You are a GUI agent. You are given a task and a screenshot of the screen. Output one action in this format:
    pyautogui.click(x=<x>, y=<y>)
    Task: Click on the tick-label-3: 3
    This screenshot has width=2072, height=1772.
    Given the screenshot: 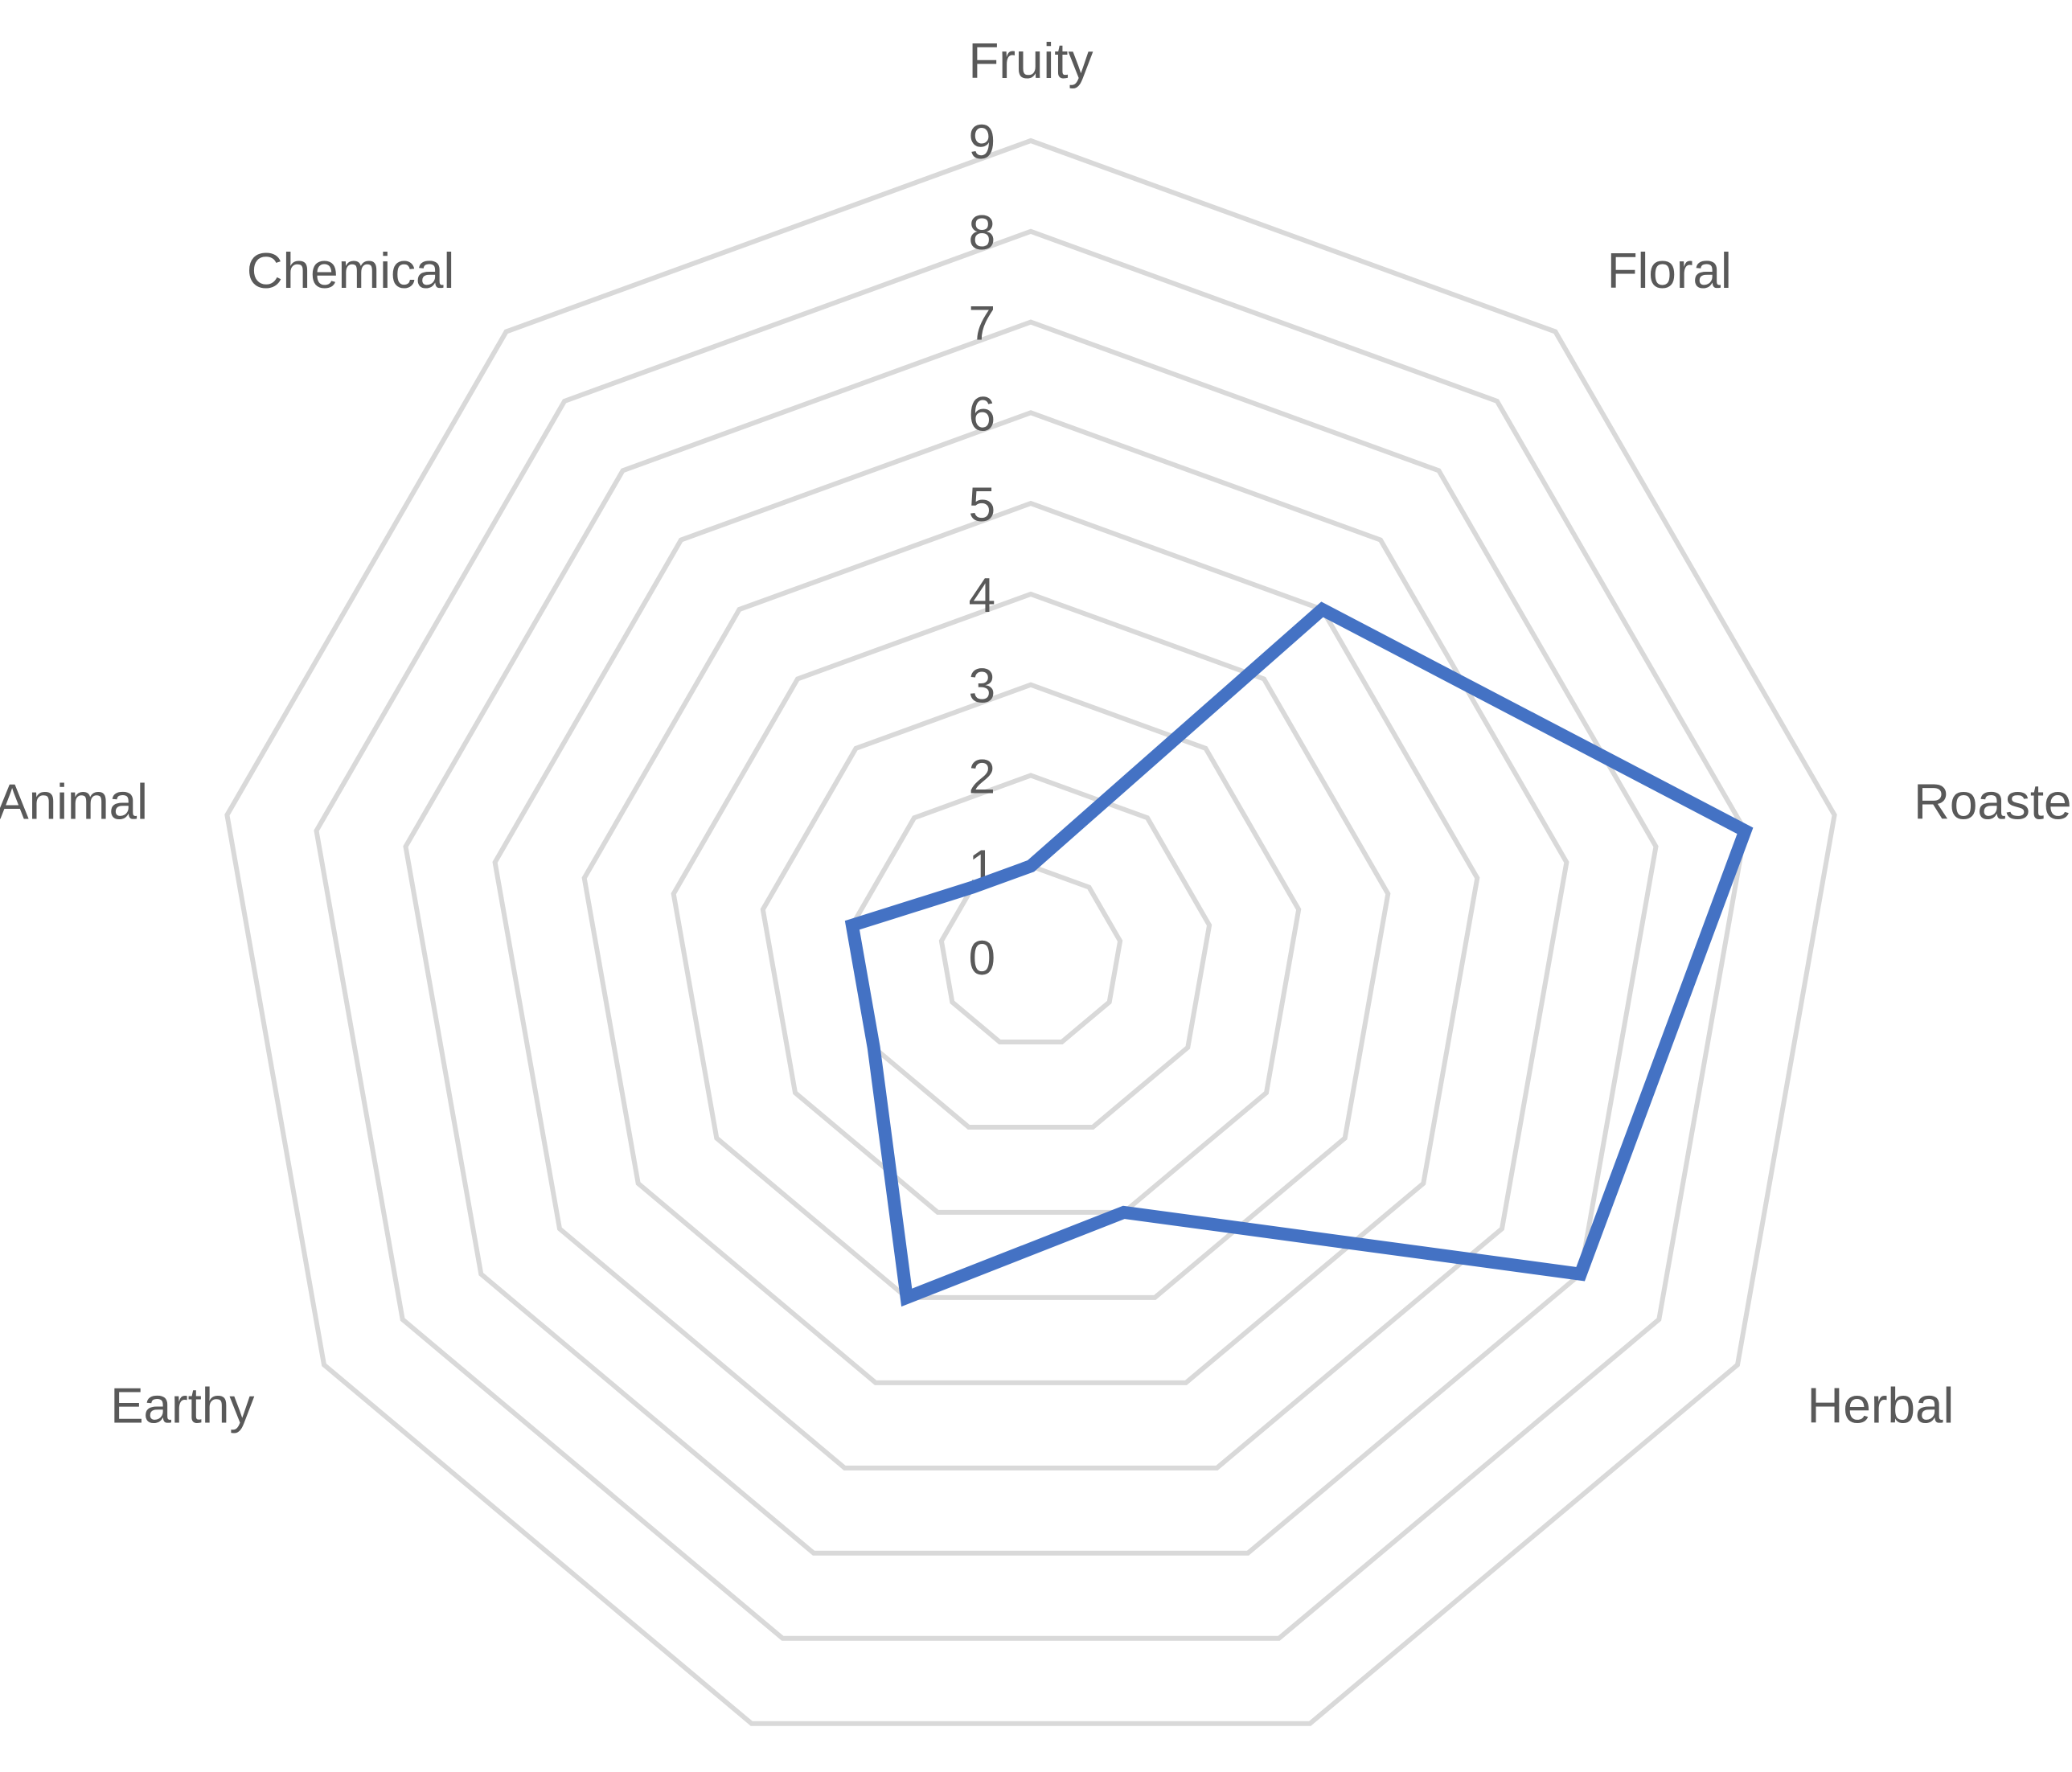 What is the action you would take?
    pyautogui.click(x=982, y=686)
    